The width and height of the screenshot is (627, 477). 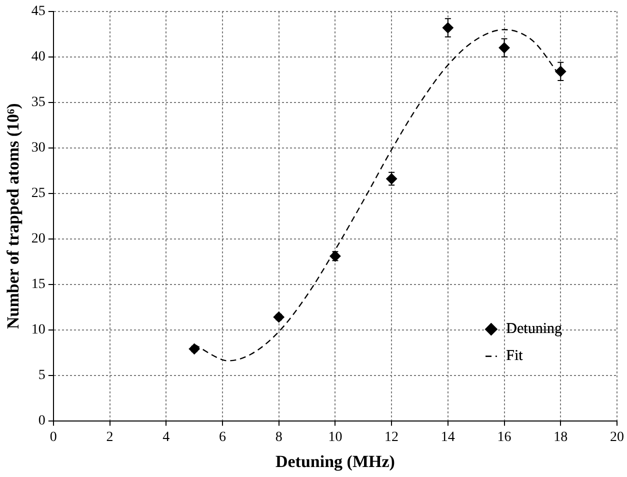 What do you see at coordinates (38, 284) in the screenshot?
I see `y-tick-label: 15` at bounding box center [38, 284].